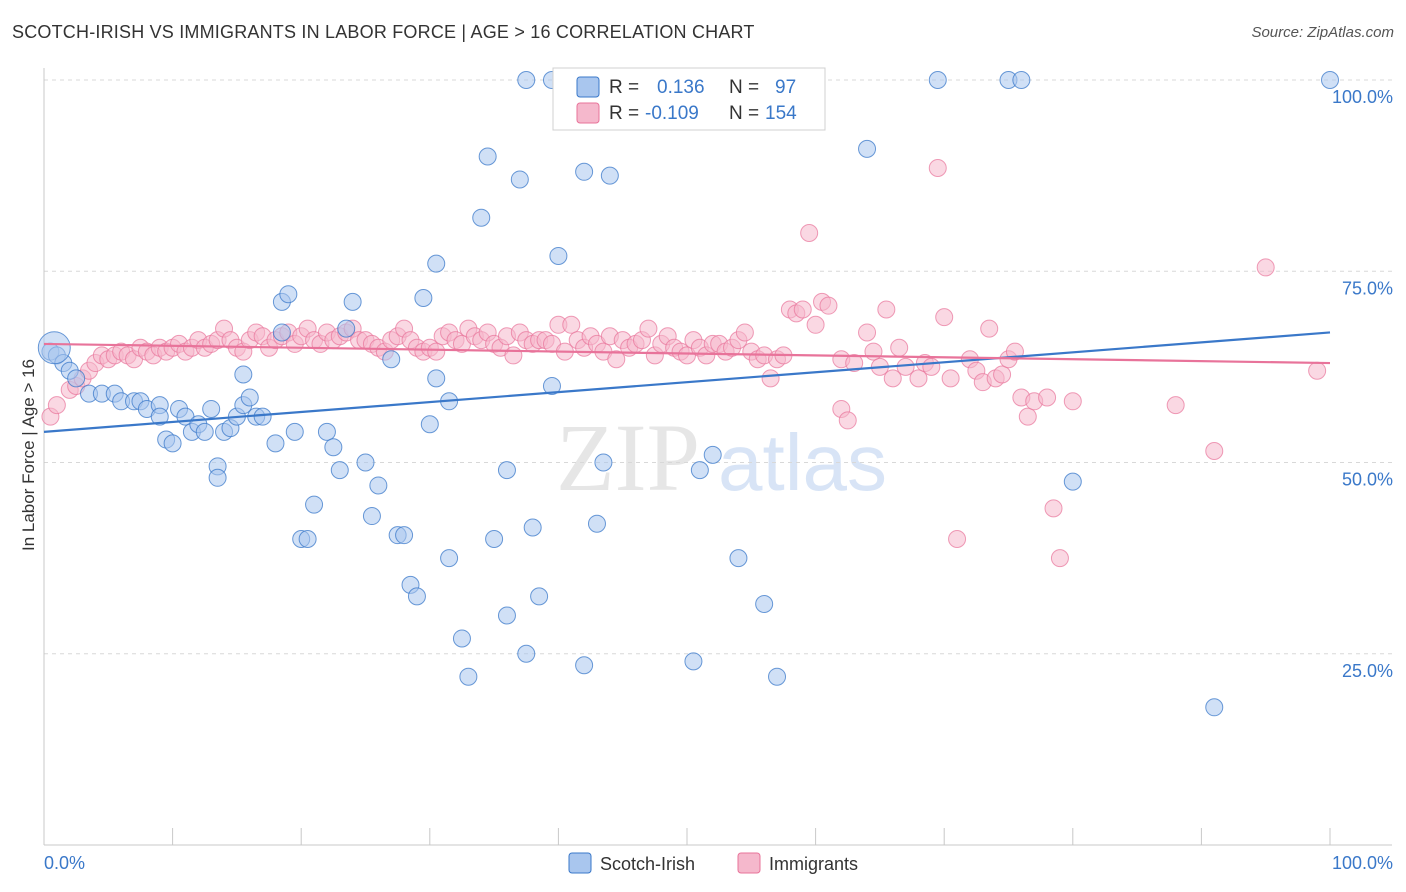  I want to click on source-label: Source: ZipAtlas.com, so click(1322, 32).